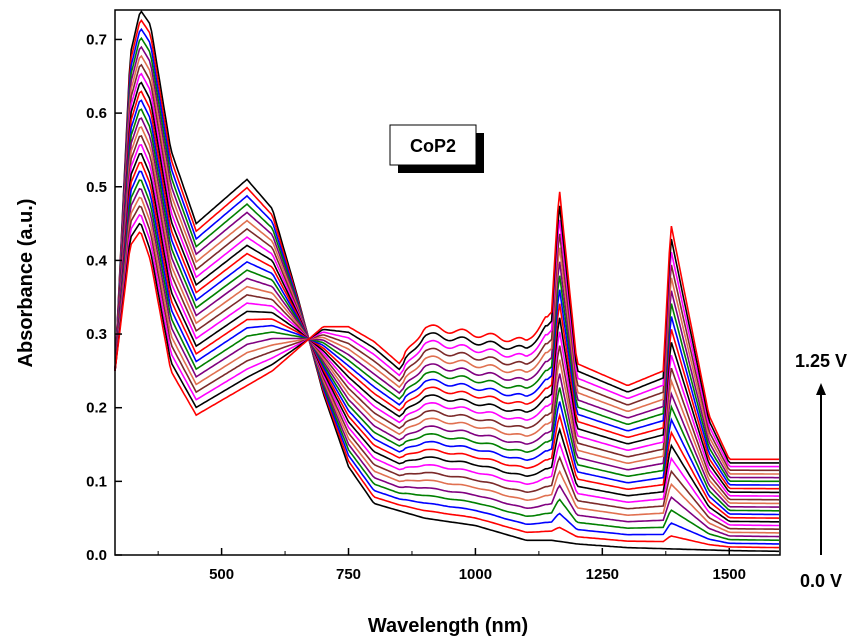  Describe the element at coordinates (104, 297) in the screenshot. I see `y-axis: 0.0 0.1 0.2 0.3 0.4 0.5 0.6 0.7` at that location.